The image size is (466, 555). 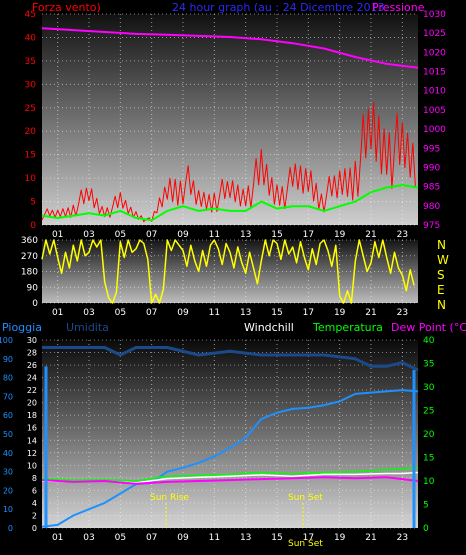 I want to click on y-tick-label-rain: 60, so click(x=8, y=415).